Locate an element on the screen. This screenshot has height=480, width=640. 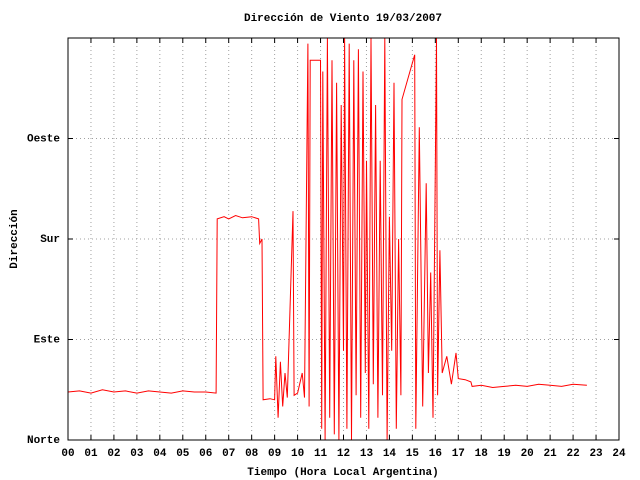
x-tick-label: 17 is located at coordinates (458, 454).